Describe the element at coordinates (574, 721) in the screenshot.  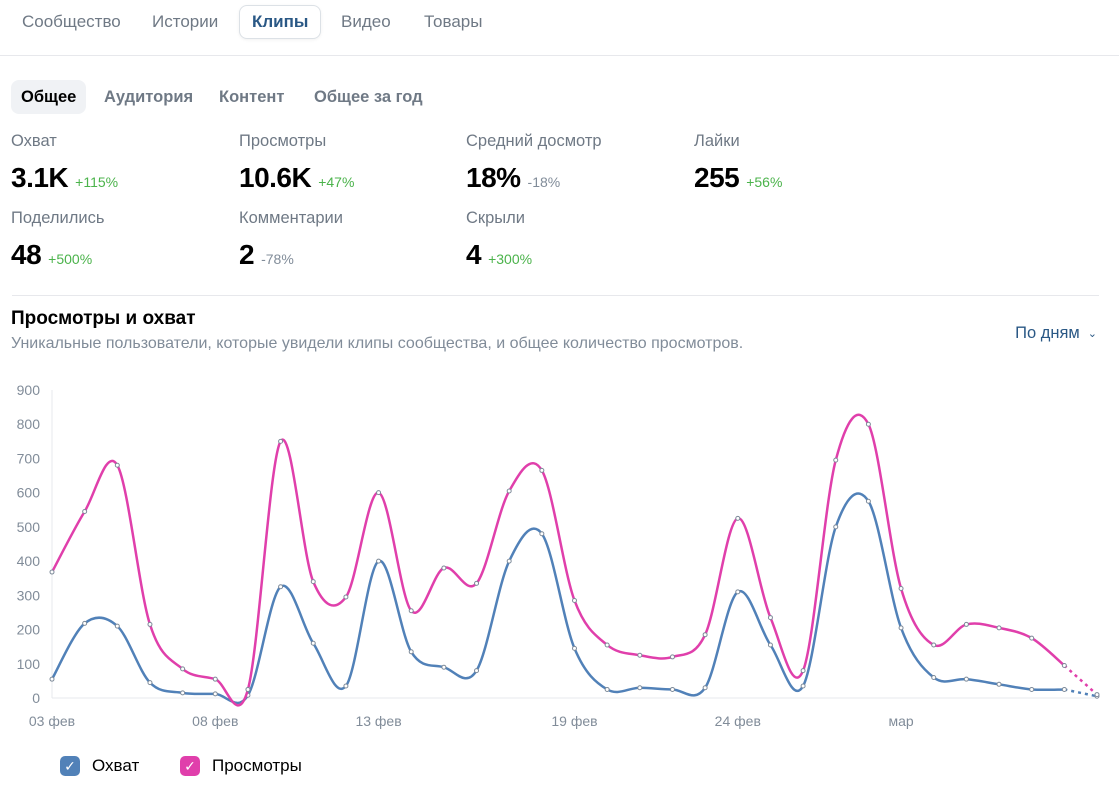
I see `x-tick-label: 19 фев` at that location.